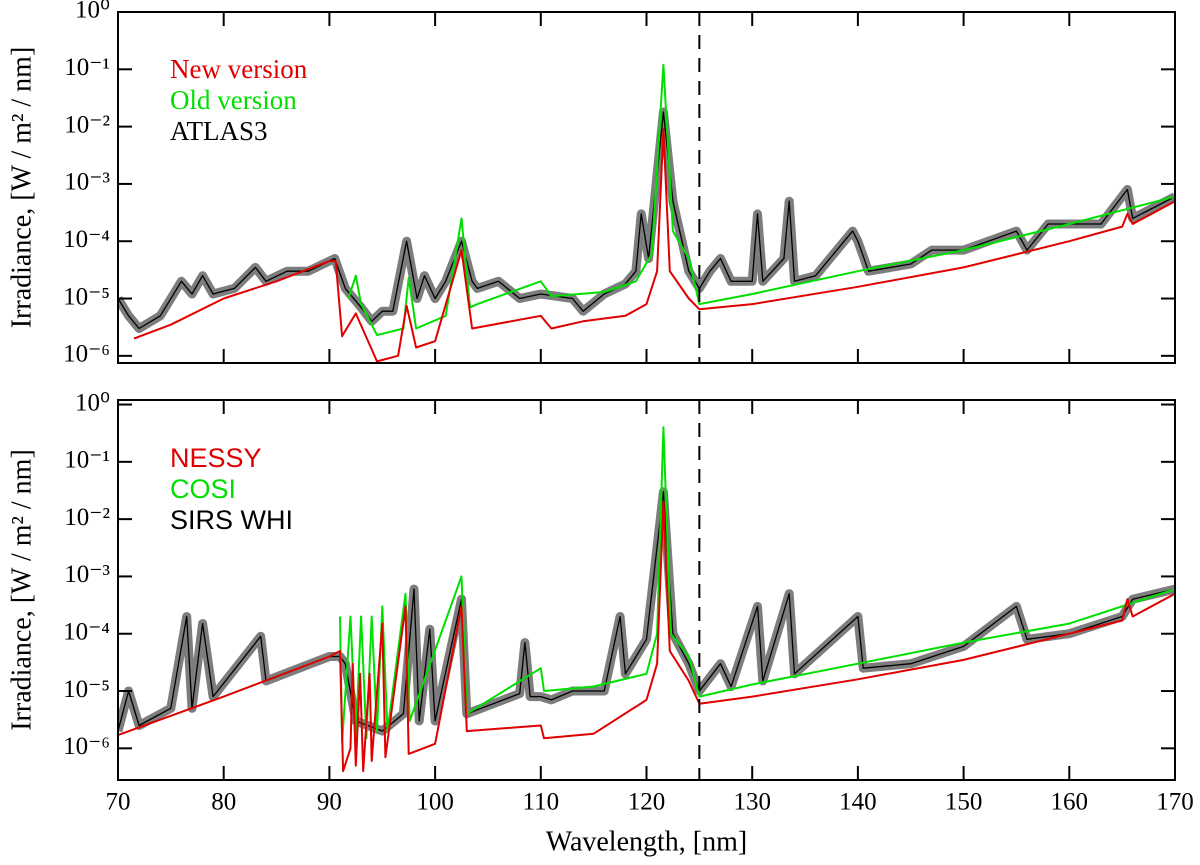 Image resolution: width=1200 pixels, height=865 pixels. What do you see at coordinates (203, 489) in the screenshot?
I see `legend-entry: COSI` at bounding box center [203, 489].